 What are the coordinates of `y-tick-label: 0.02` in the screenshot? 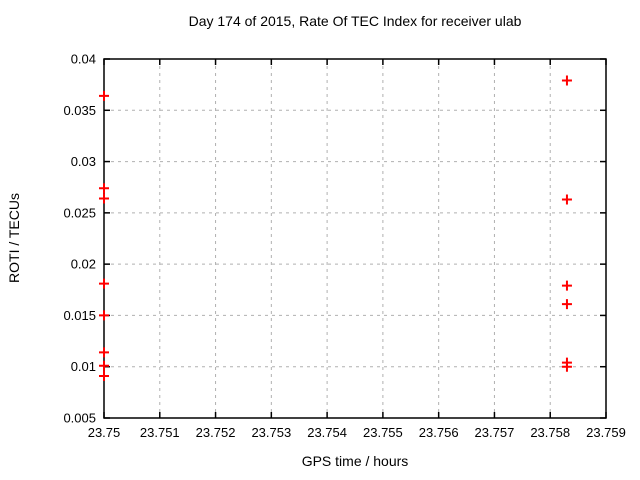 It's located at (83, 264).